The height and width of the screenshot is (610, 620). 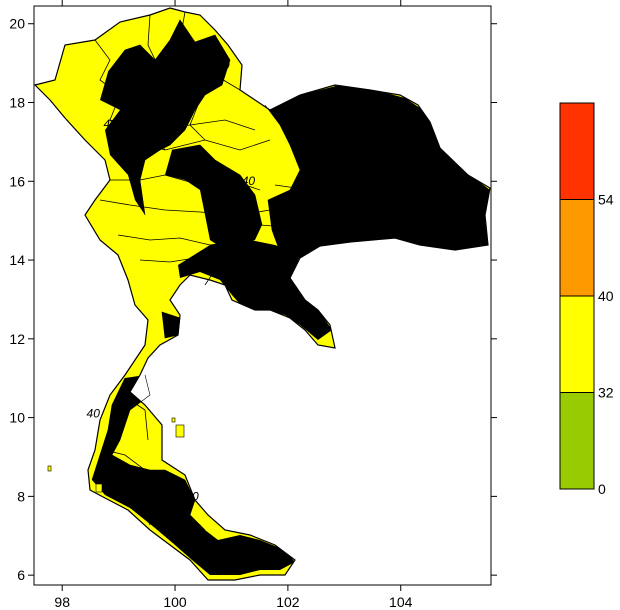 What do you see at coordinates (17, 103) in the screenshot?
I see `y-tick-label: 18` at bounding box center [17, 103].